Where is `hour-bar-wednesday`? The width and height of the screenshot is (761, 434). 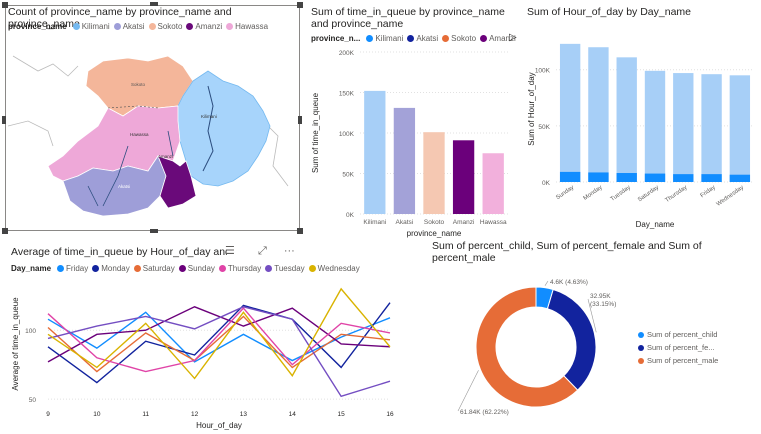
hour-bar-wednesday is located at coordinates (740, 128).